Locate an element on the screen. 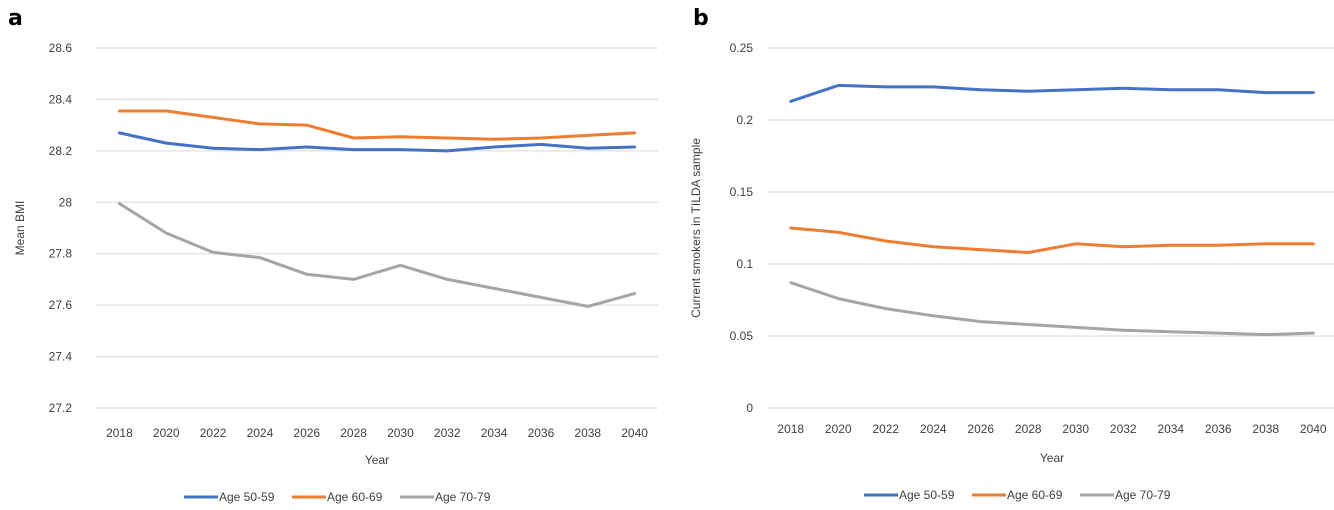 The image size is (1334, 510). chart-b-x-tick-label: 2026 is located at coordinates (980, 429).